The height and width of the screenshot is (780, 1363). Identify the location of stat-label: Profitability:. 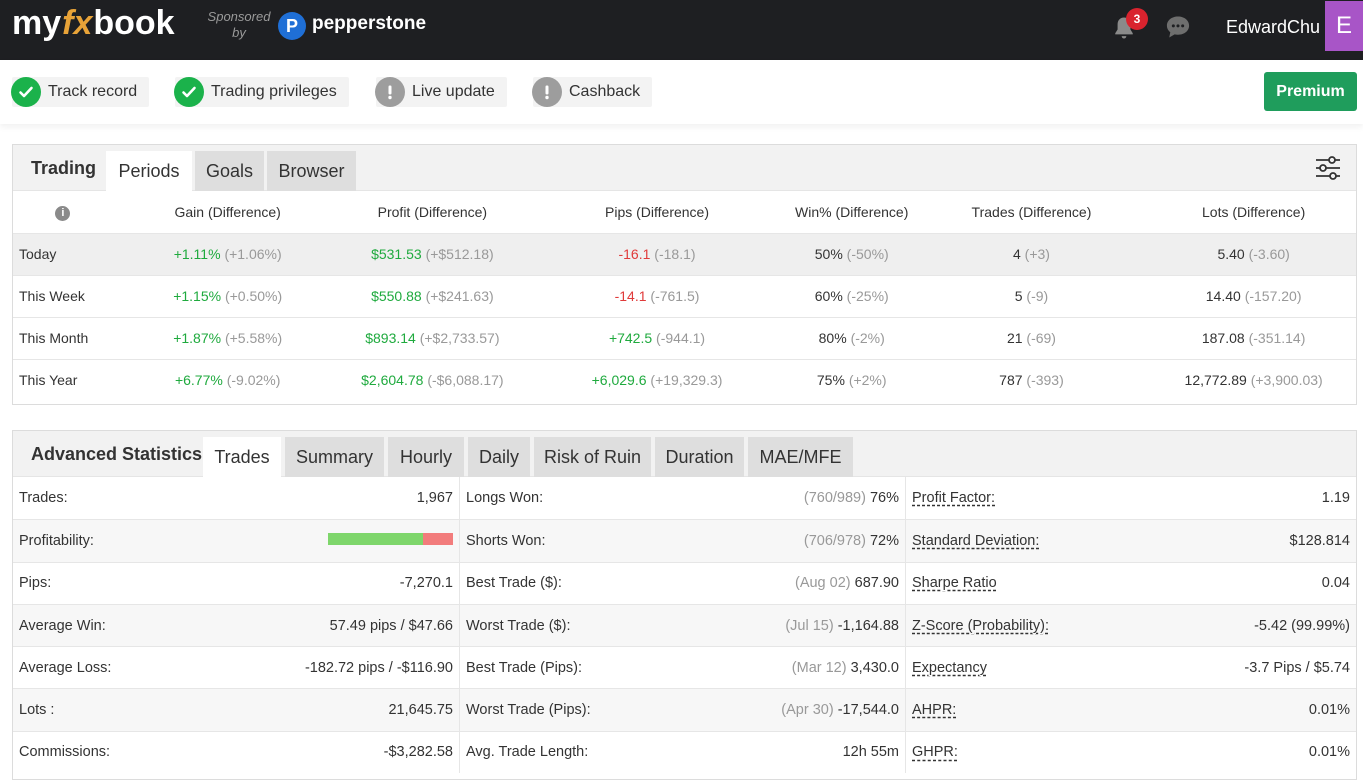
(56, 540).